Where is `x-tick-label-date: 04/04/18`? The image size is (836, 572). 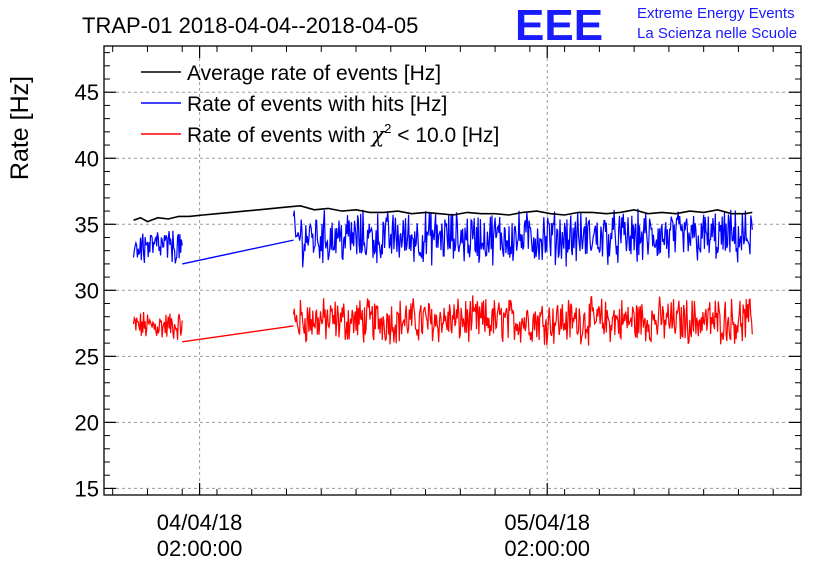
x-tick-label-date: 04/04/18 is located at coordinates (200, 522).